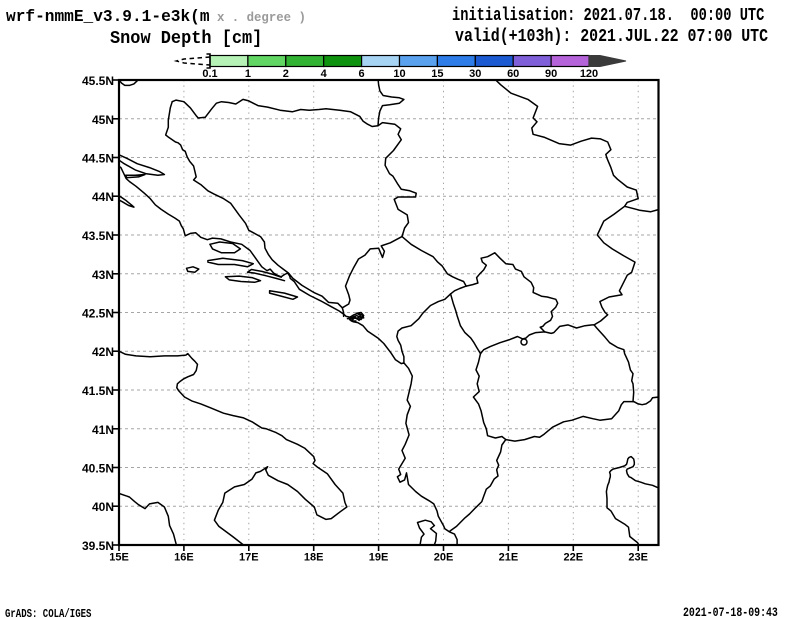 The image size is (800, 618). What do you see at coordinates (103, 352) in the screenshot?
I see `svg-text: 42N` at bounding box center [103, 352].